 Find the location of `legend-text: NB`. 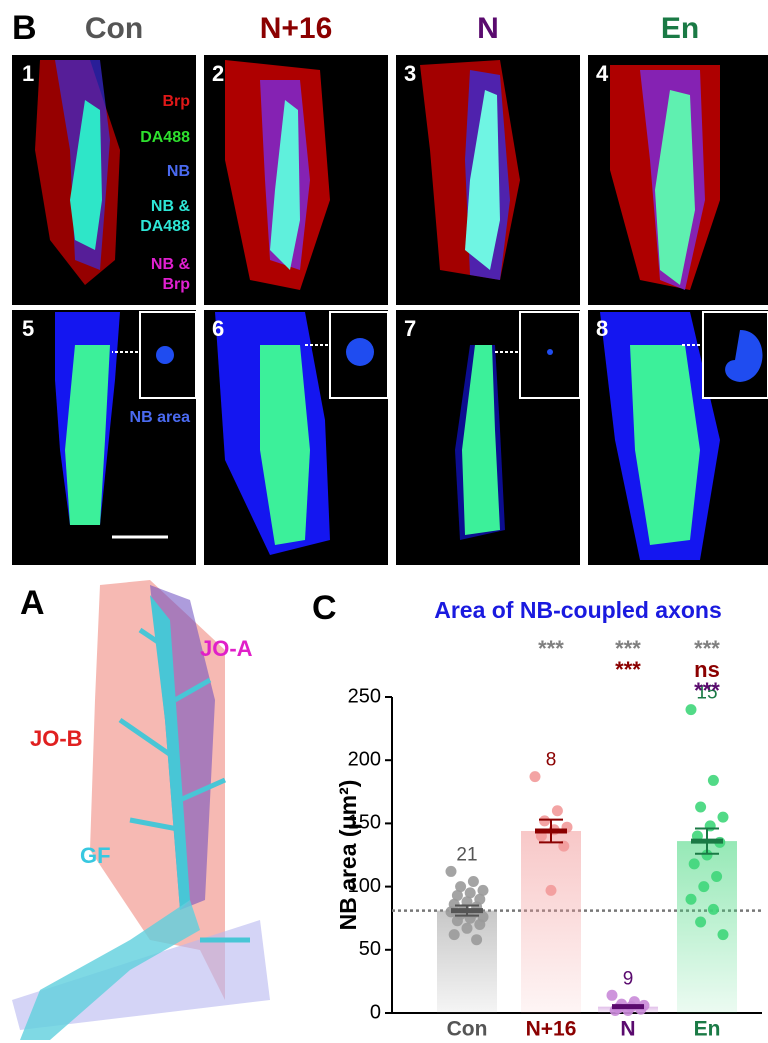

legend-text: NB is located at coordinates (178, 171).